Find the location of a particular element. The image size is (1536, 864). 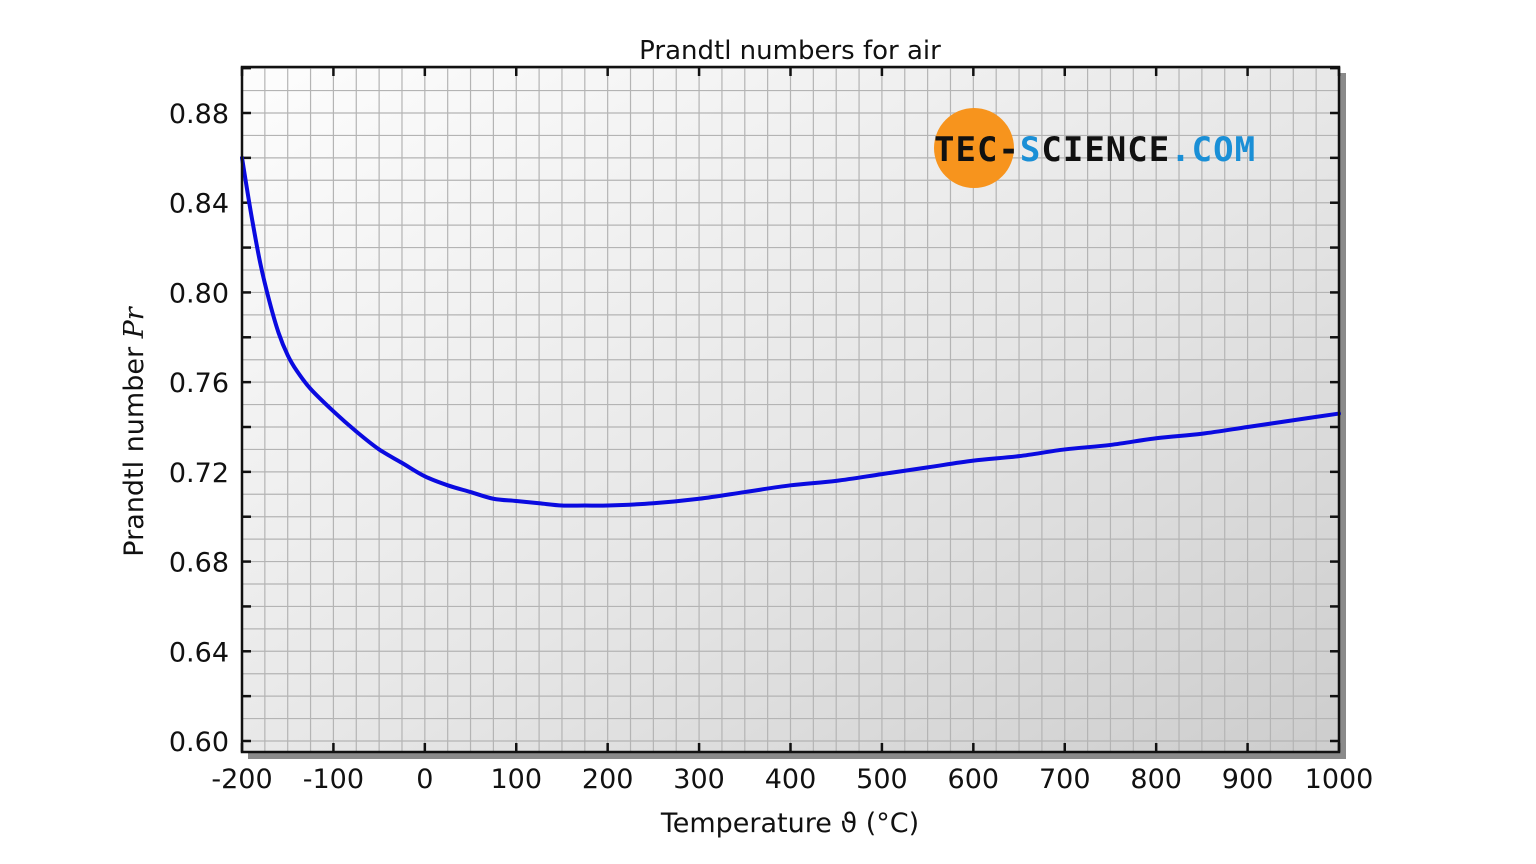

x-tick-label: -100 is located at coordinates (333, 779).